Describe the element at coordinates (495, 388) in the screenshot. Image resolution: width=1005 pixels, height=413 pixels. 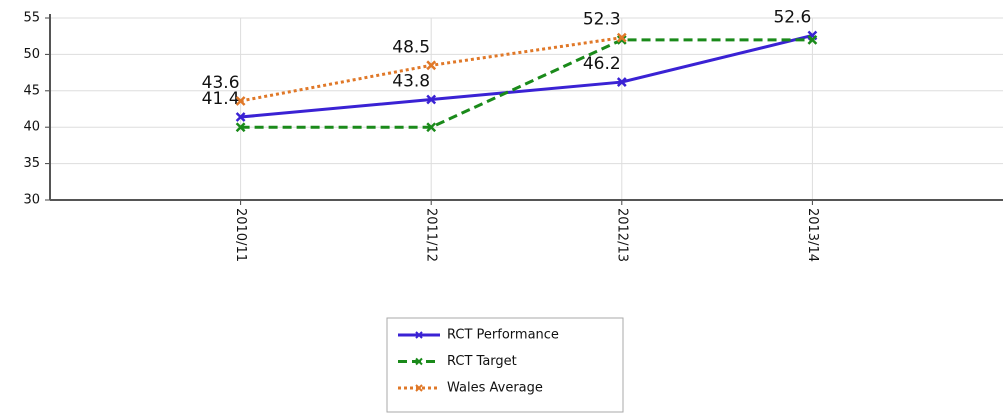
I see `legend-label: Wales Average` at that location.